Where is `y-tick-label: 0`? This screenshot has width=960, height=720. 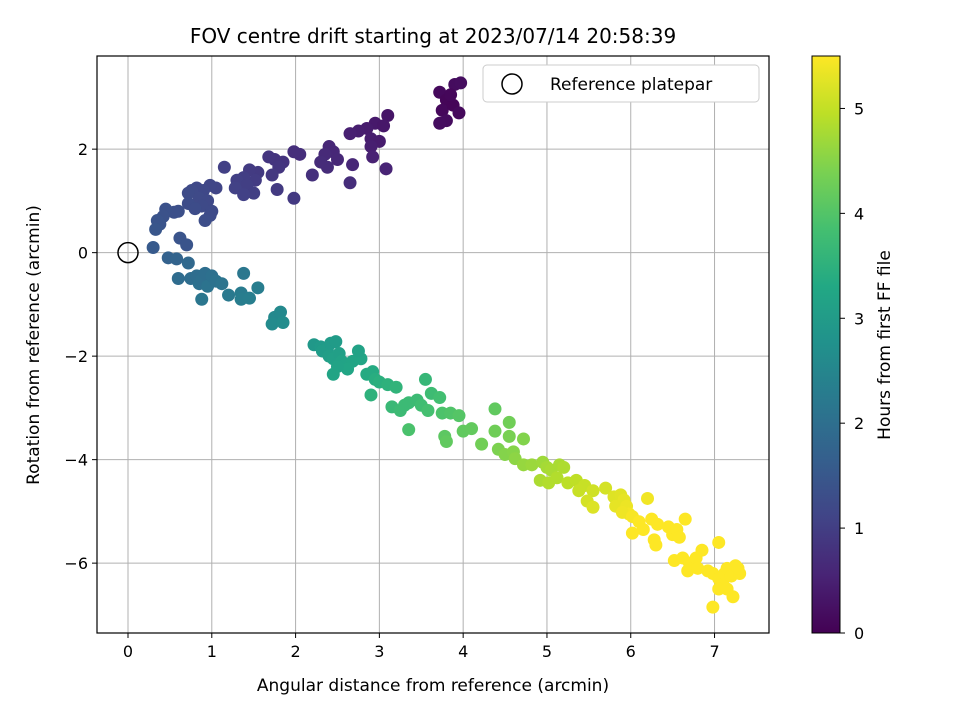 y-tick-label: 0 is located at coordinates (83, 253).